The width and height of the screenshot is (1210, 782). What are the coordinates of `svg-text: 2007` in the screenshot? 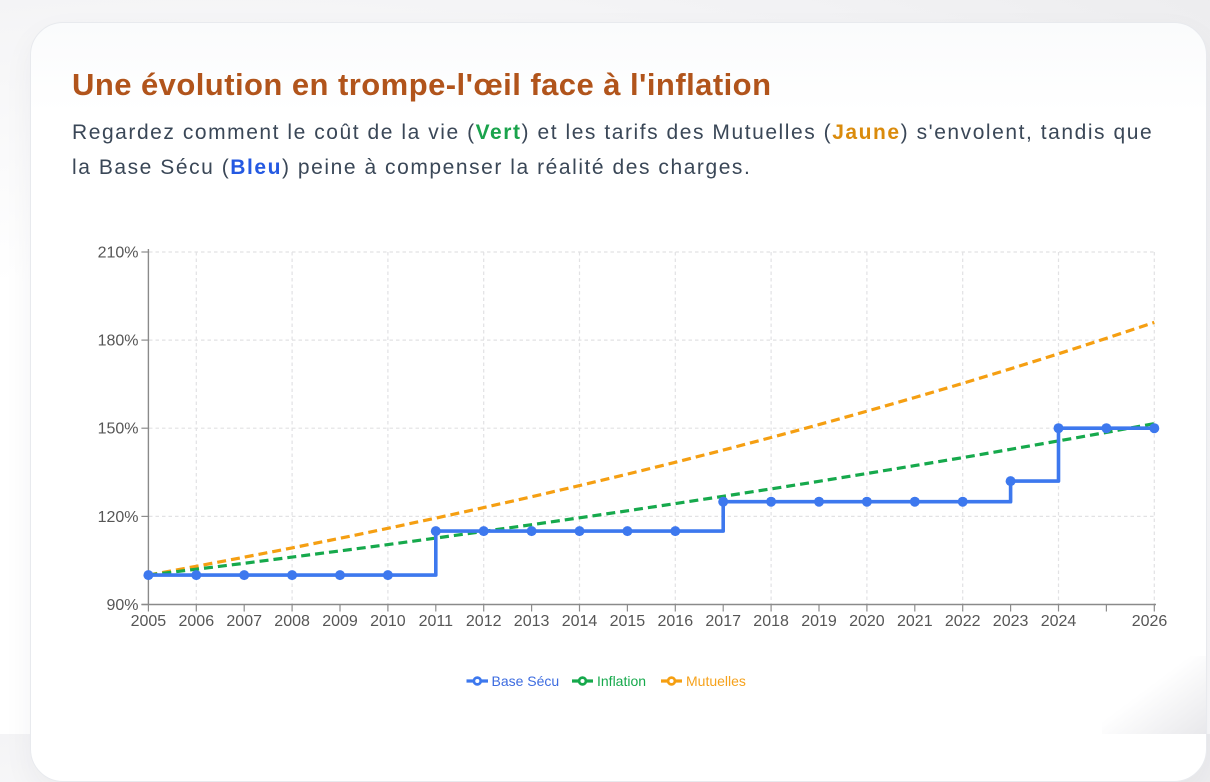 It's located at (244, 621).